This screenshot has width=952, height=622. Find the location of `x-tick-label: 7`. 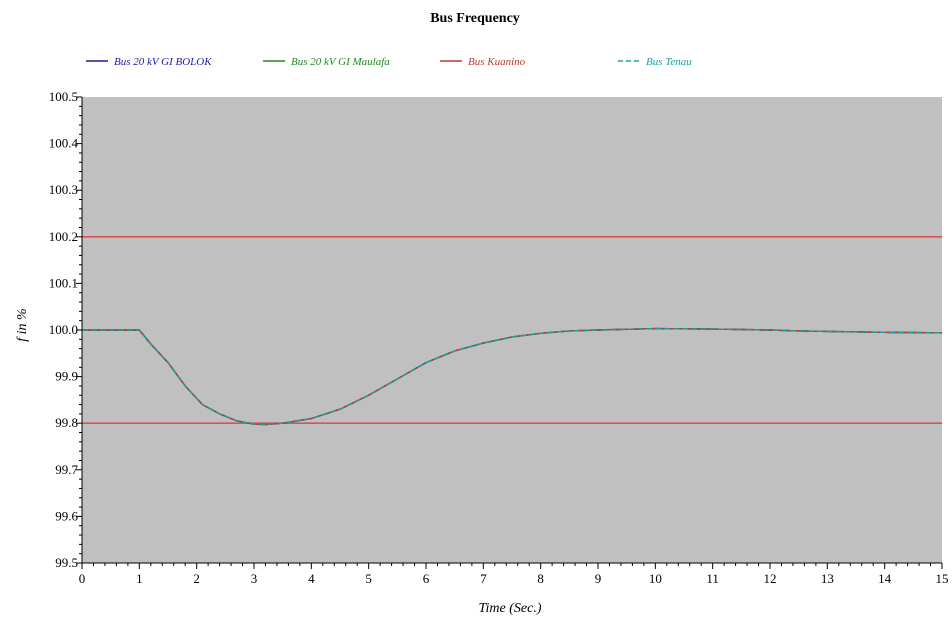

x-tick-label: 7 is located at coordinates (483, 578).